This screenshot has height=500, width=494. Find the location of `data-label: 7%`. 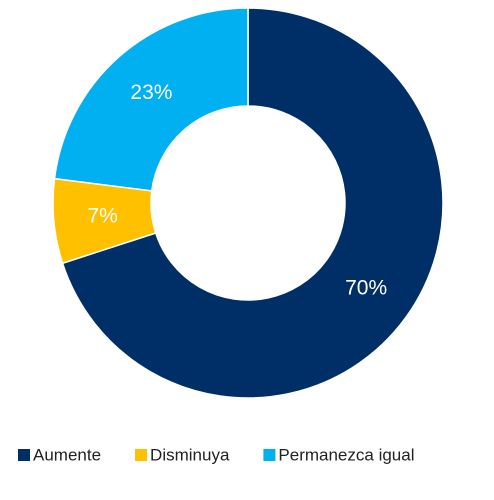

data-label: 7% is located at coordinates (102, 215).